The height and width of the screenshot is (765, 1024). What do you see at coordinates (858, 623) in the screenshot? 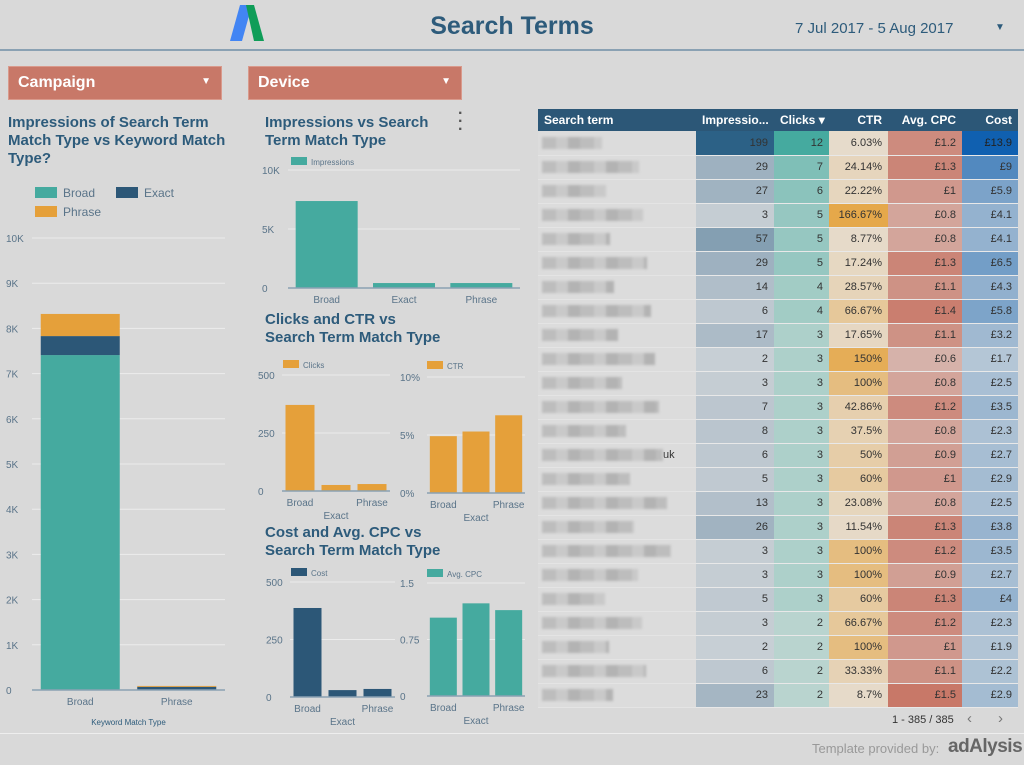
I see `cell-3: 66.67%` at bounding box center [858, 623].